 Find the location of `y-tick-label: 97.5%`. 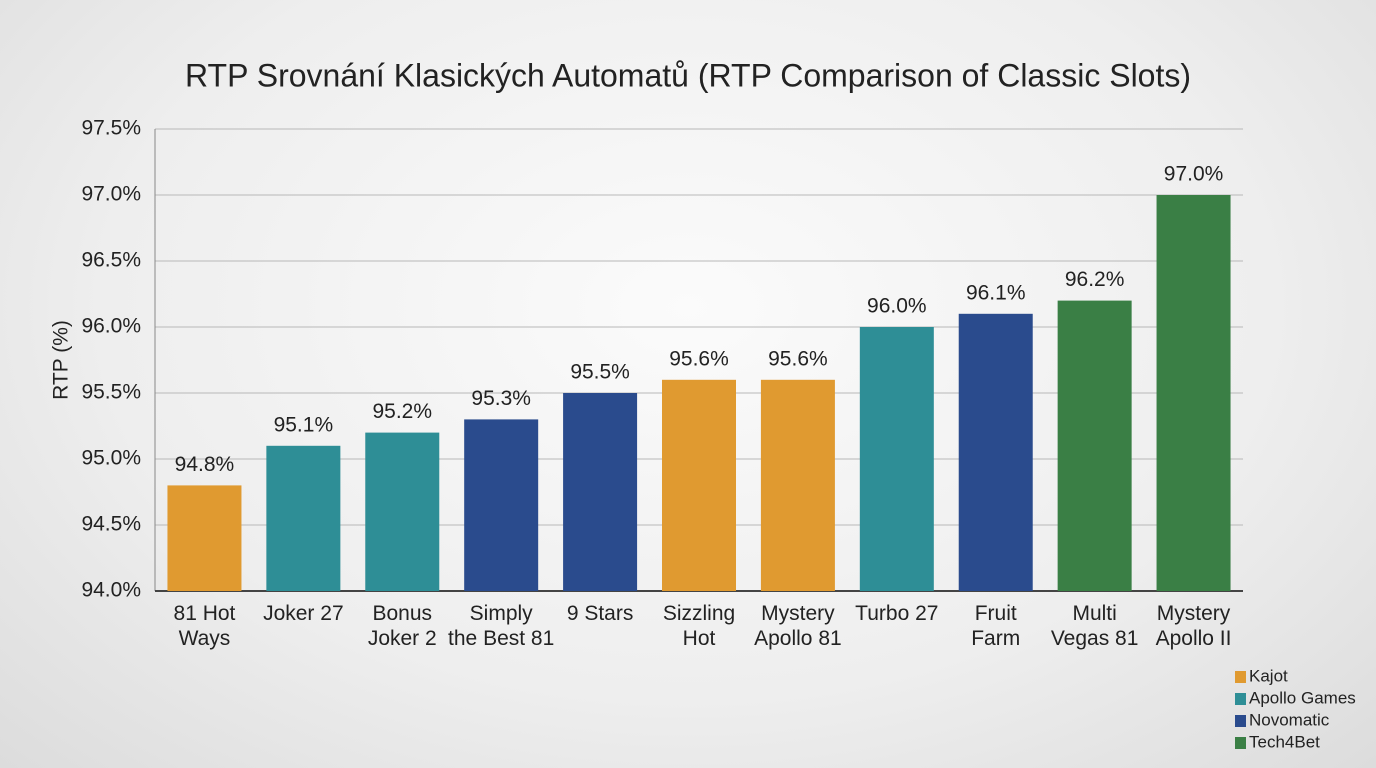

y-tick-label: 97.5% is located at coordinates (111, 128).